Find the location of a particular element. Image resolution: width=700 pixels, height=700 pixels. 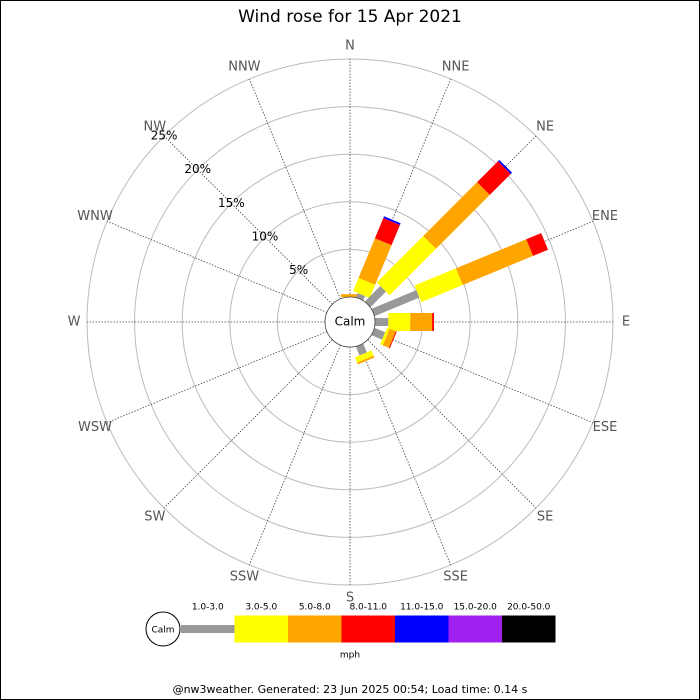

legend-label: 20.0-50.0 is located at coordinates (529, 608).